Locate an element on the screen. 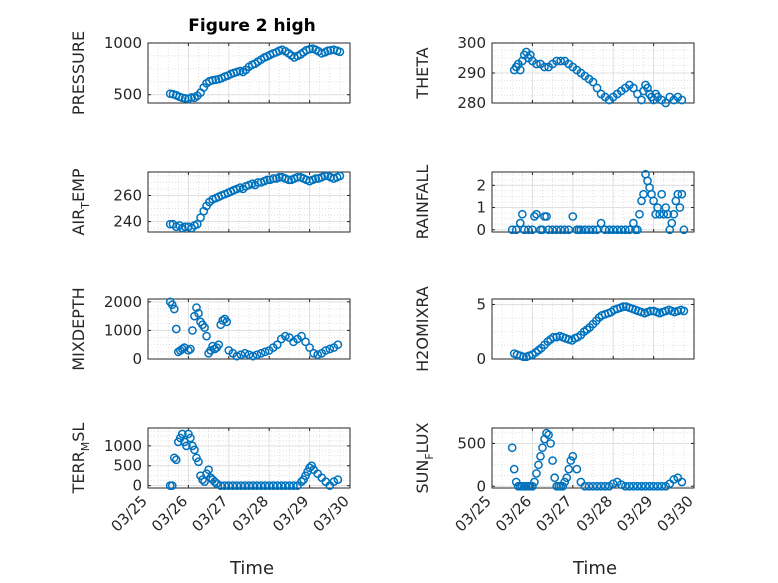  x-axis-label-left: Time is located at coordinates (251, 568).